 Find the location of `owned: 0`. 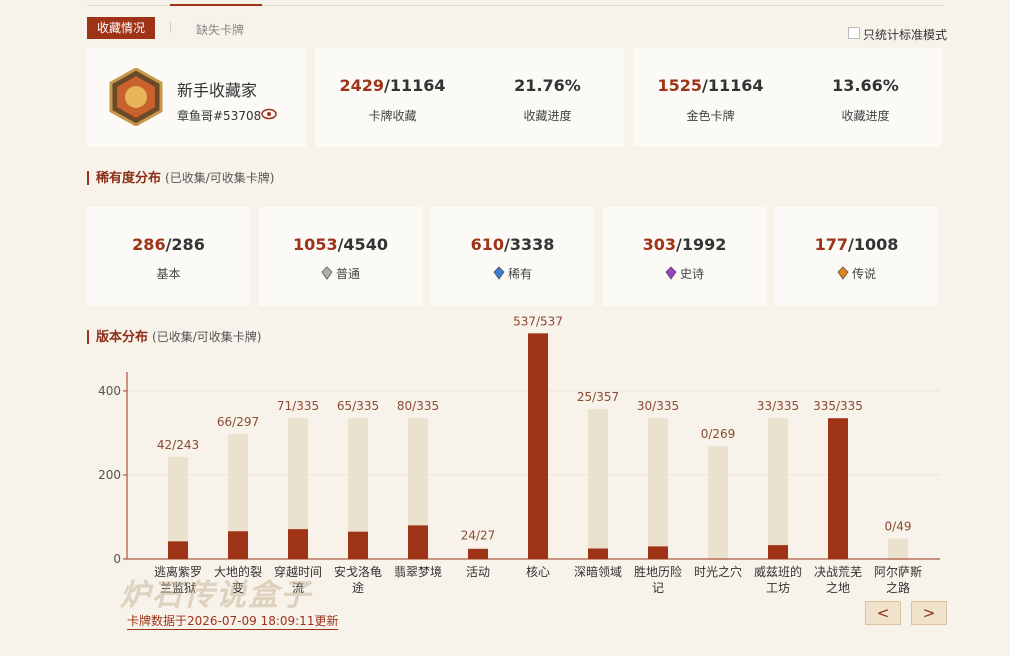

owned: 0 is located at coordinates (705, 434).